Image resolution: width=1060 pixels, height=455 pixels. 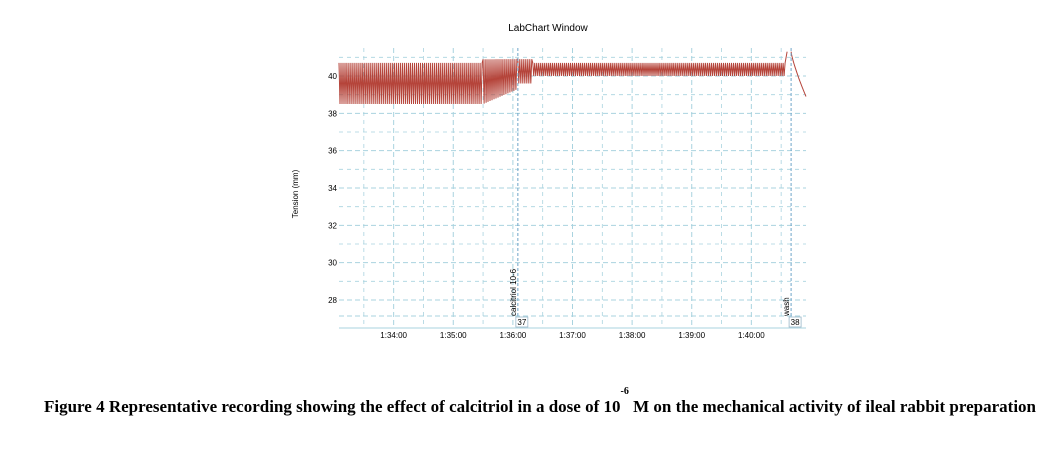 What do you see at coordinates (513, 292) in the screenshot?
I see `event-marker-label: calcitriol 10-6` at bounding box center [513, 292].